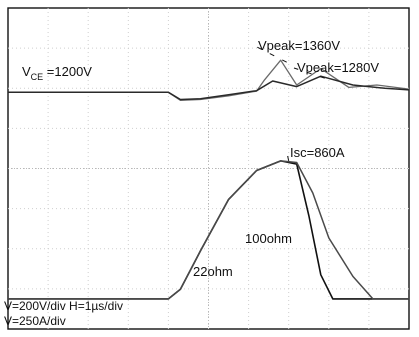 This screenshot has height=337, width=419. What do you see at coordinates (35, 321) in the screenshot?
I see `scale-readout-line-2: V=250A/div` at bounding box center [35, 321].